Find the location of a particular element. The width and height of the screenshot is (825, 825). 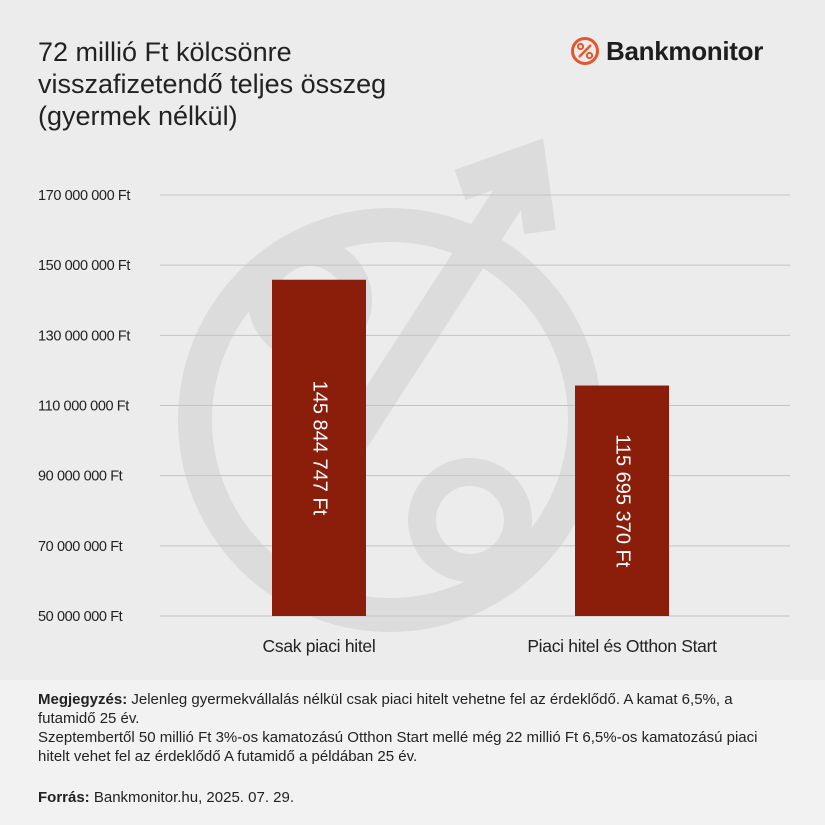

x-tick-label: Csak piaci hitel is located at coordinates (319, 646).